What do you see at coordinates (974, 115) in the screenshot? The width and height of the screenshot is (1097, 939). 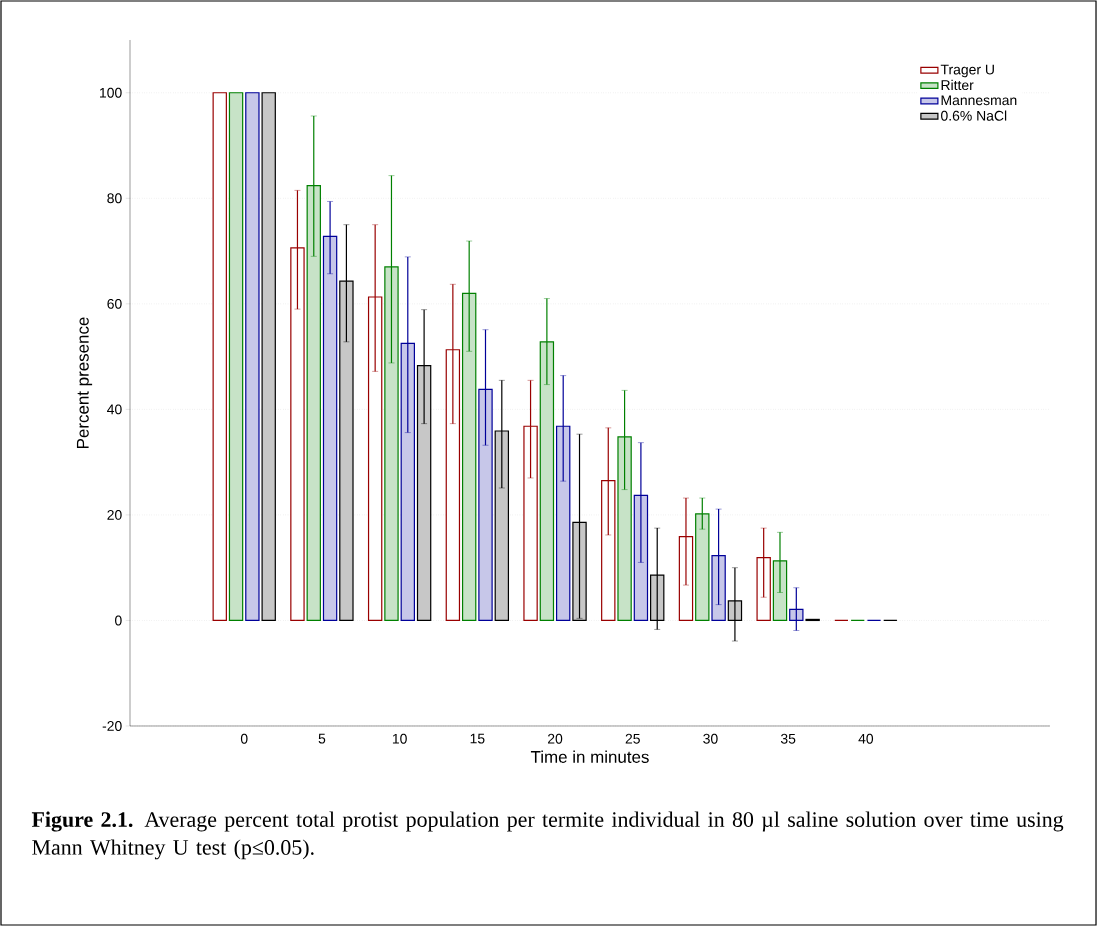 I see `legend-label: 0.6% NaCl` at bounding box center [974, 115].